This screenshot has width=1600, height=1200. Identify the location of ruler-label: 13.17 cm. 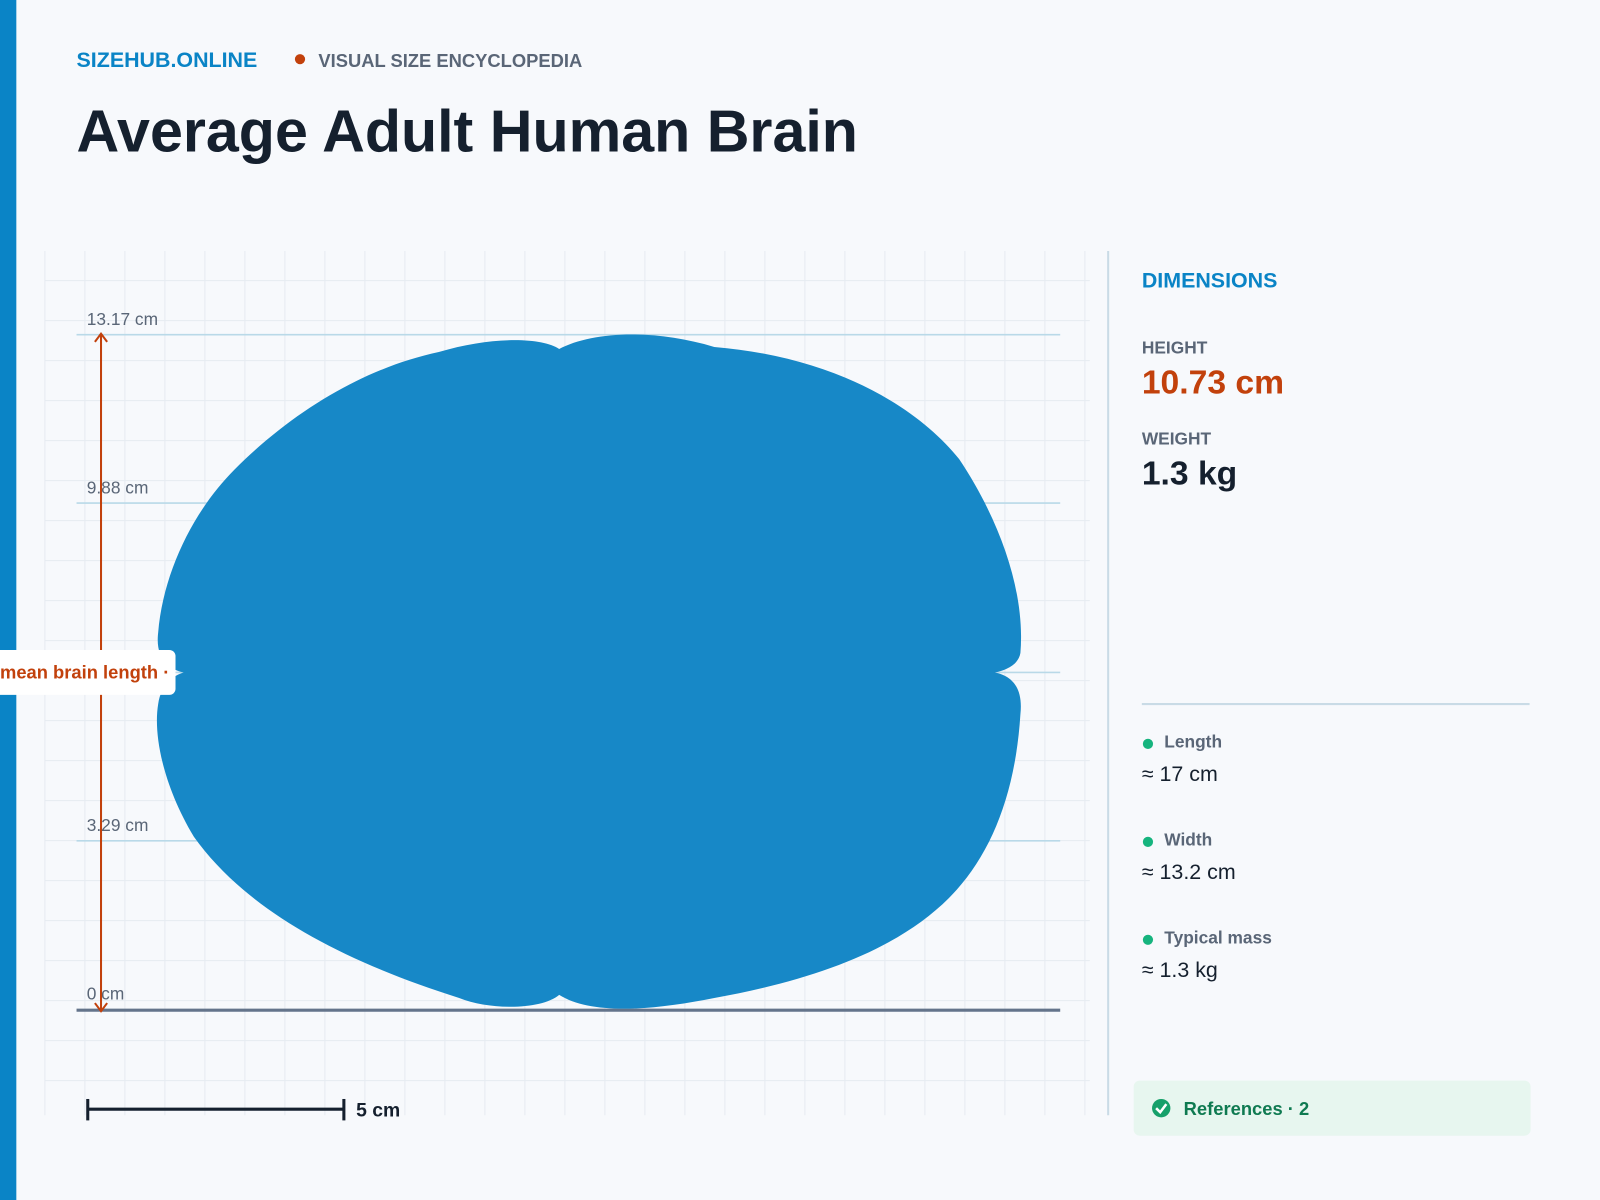
(122, 319).